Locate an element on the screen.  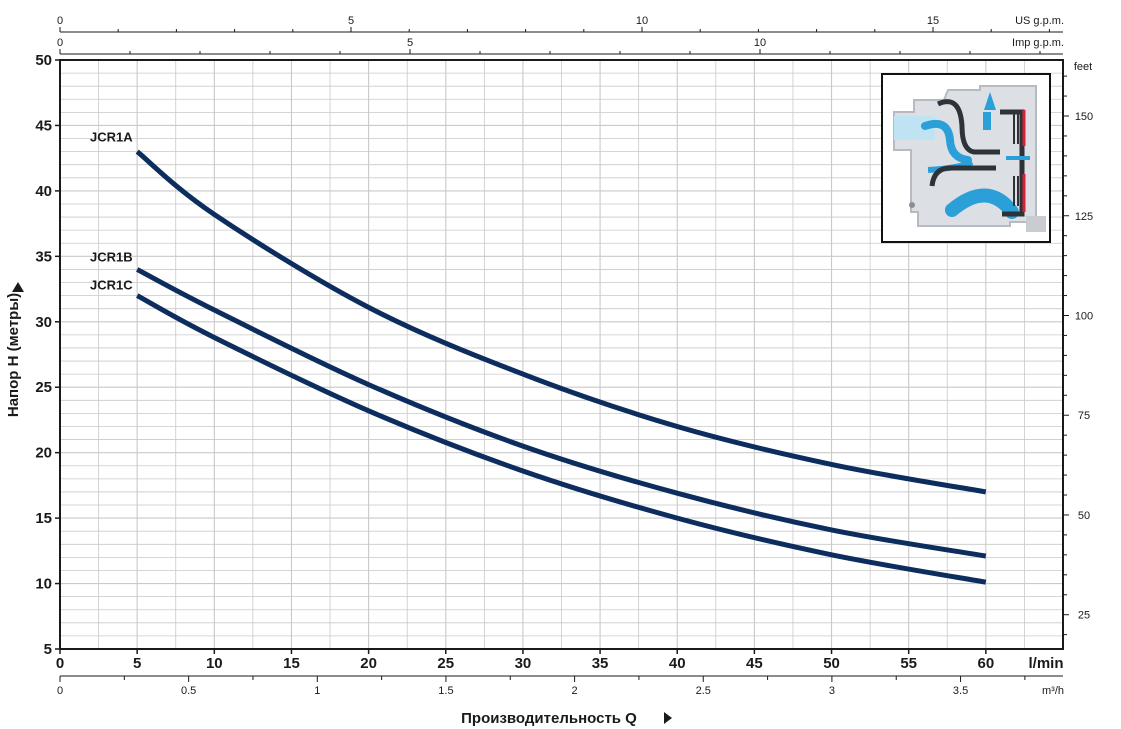
m3h-tick-label: 0.5 is located at coordinates (188, 691).